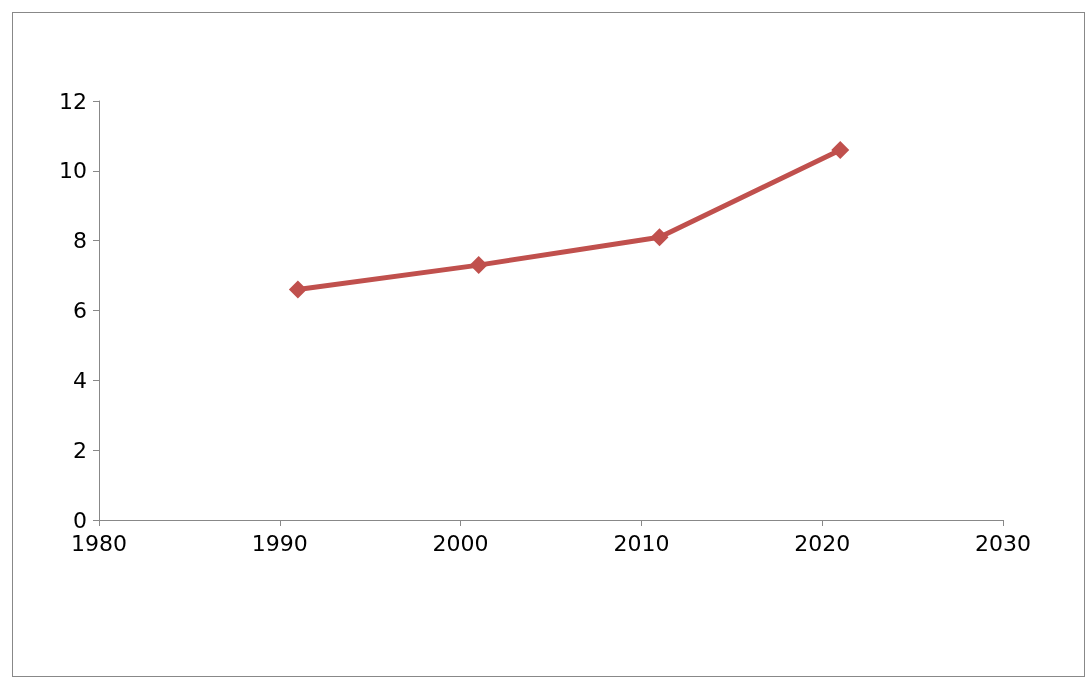 The width and height of the screenshot is (1085, 677). What do you see at coordinates (80, 241) in the screenshot?
I see `y-tick-label: 8` at bounding box center [80, 241].